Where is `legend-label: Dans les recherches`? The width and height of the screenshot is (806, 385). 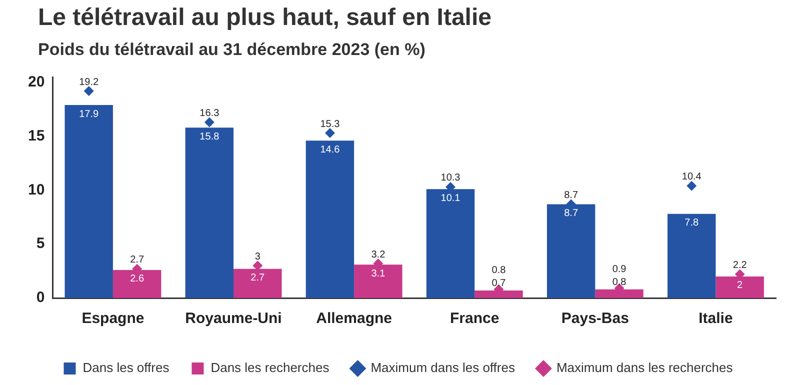 legend-label: Dans les recherches is located at coordinates (270, 368).